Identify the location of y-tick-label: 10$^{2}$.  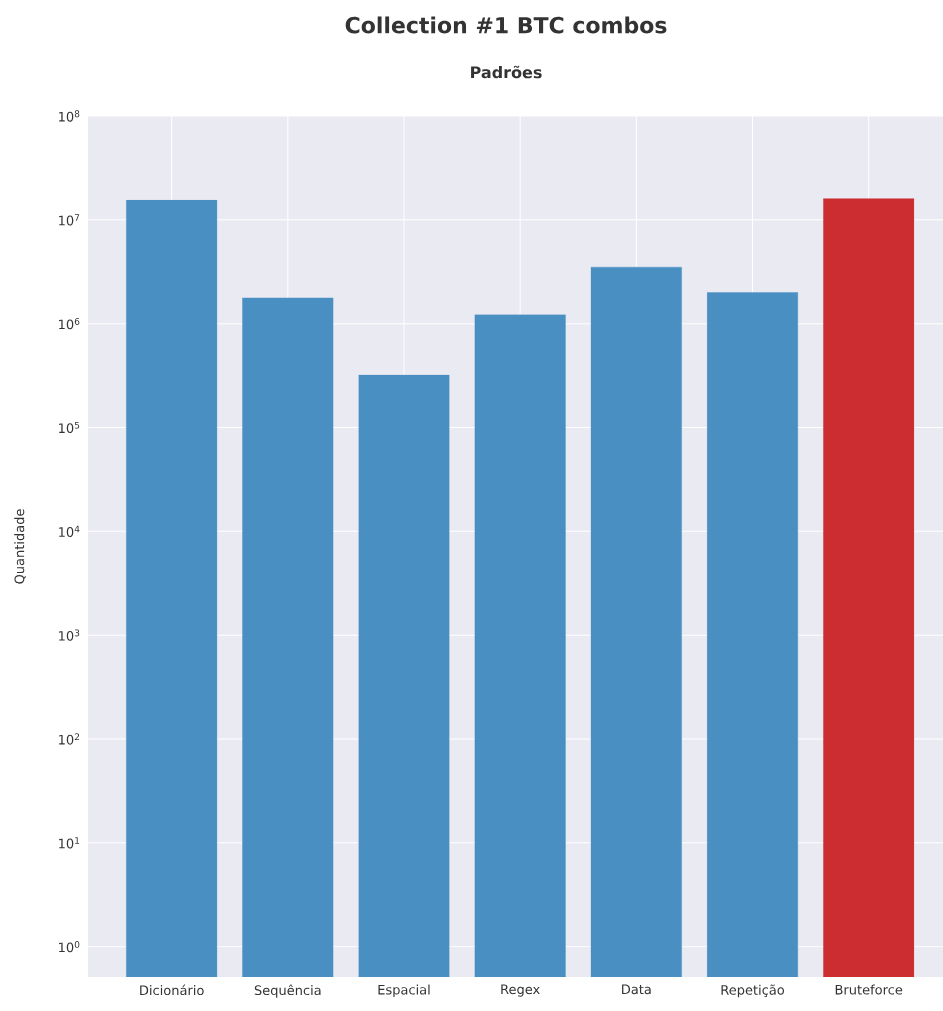
(69, 739).